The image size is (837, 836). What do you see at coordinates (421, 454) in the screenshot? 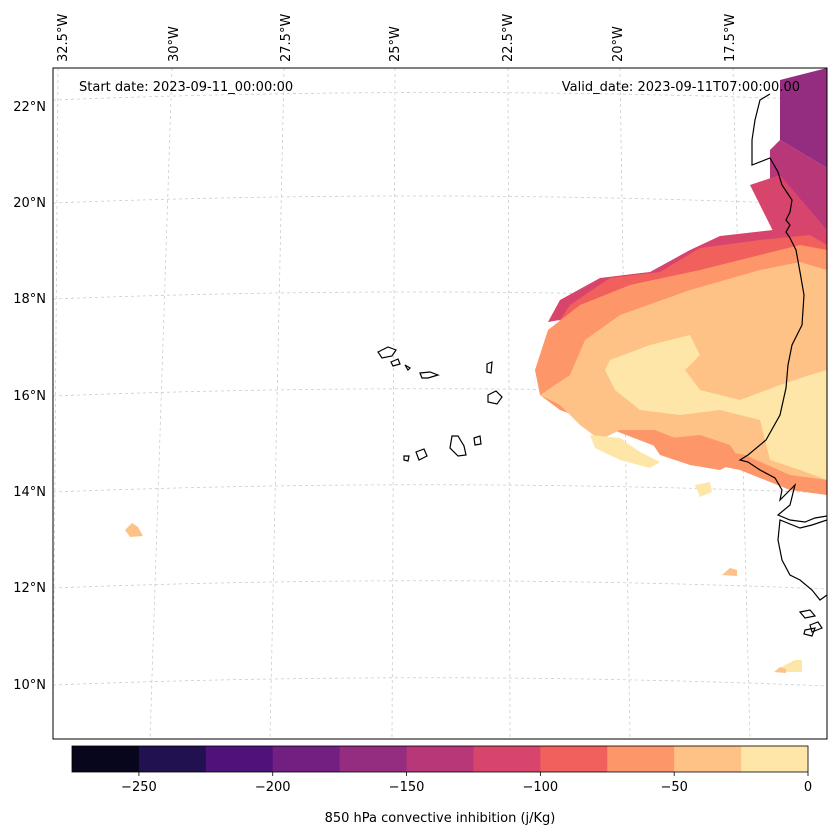
I see `island-fogo` at bounding box center [421, 454].